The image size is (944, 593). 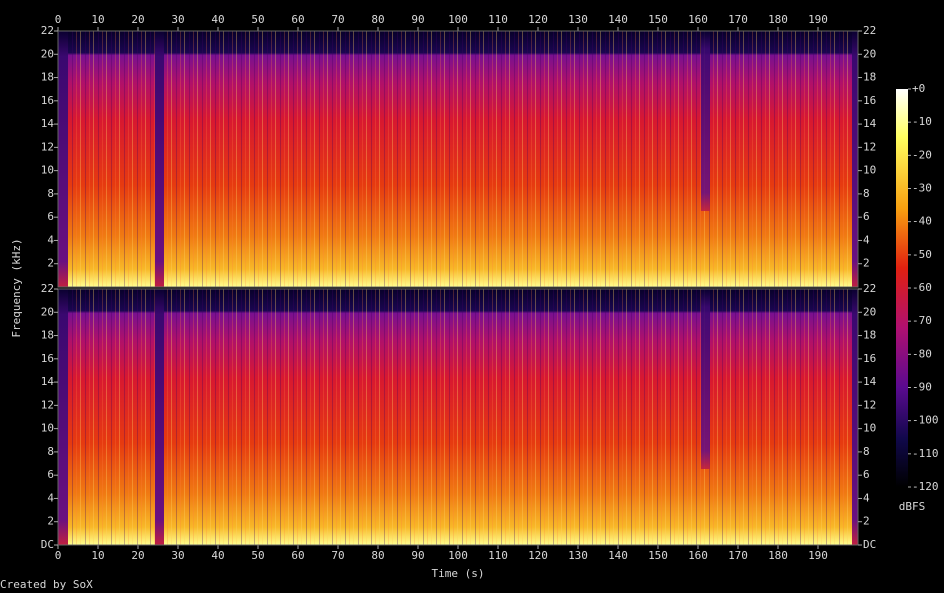 What do you see at coordinates (925, 420) in the screenshot?
I see `colorbar-tick-label: -100` at bounding box center [925, 420].